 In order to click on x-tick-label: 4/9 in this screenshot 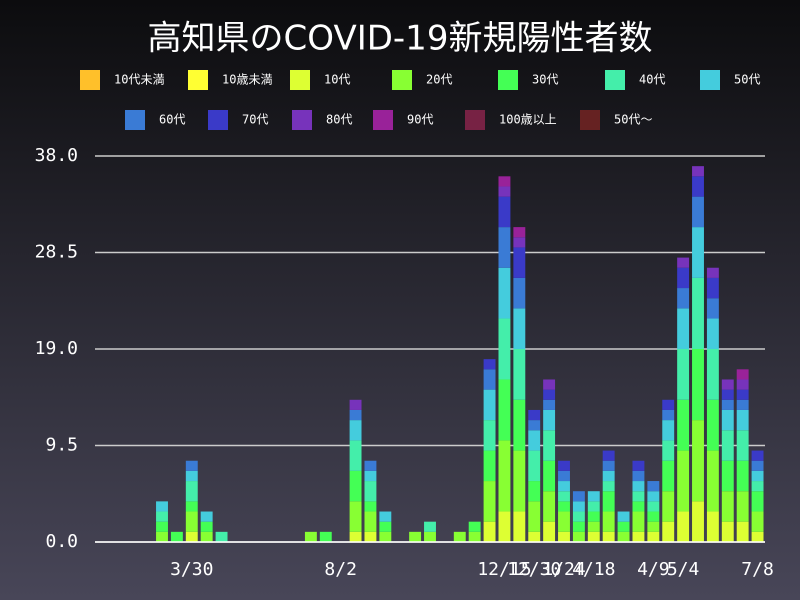, I will do `click(653, 569)`.